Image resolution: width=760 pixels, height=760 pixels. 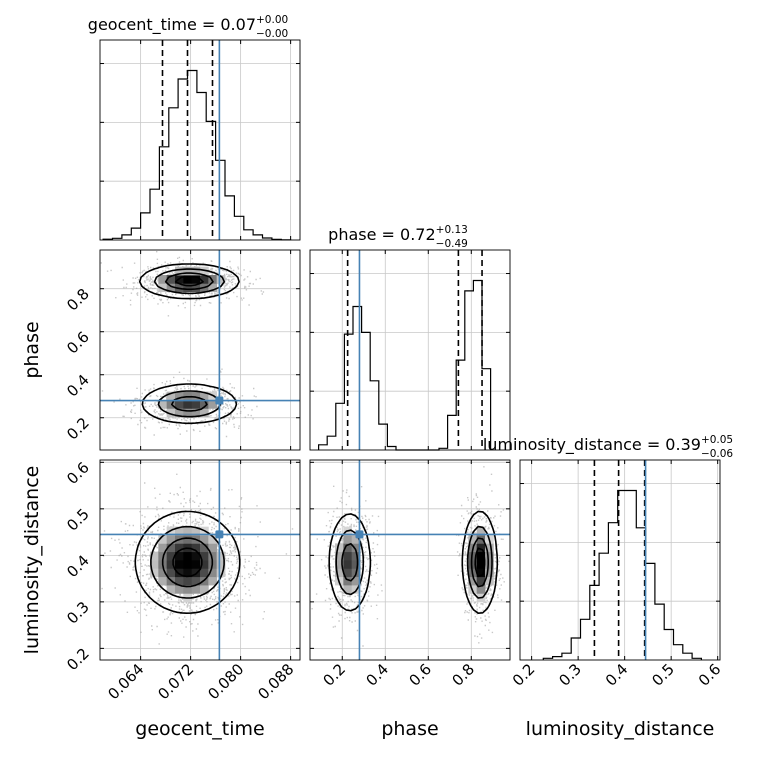 I want to click on panel-title: phase = 0.72+0.13, so click(x=398, y=234).